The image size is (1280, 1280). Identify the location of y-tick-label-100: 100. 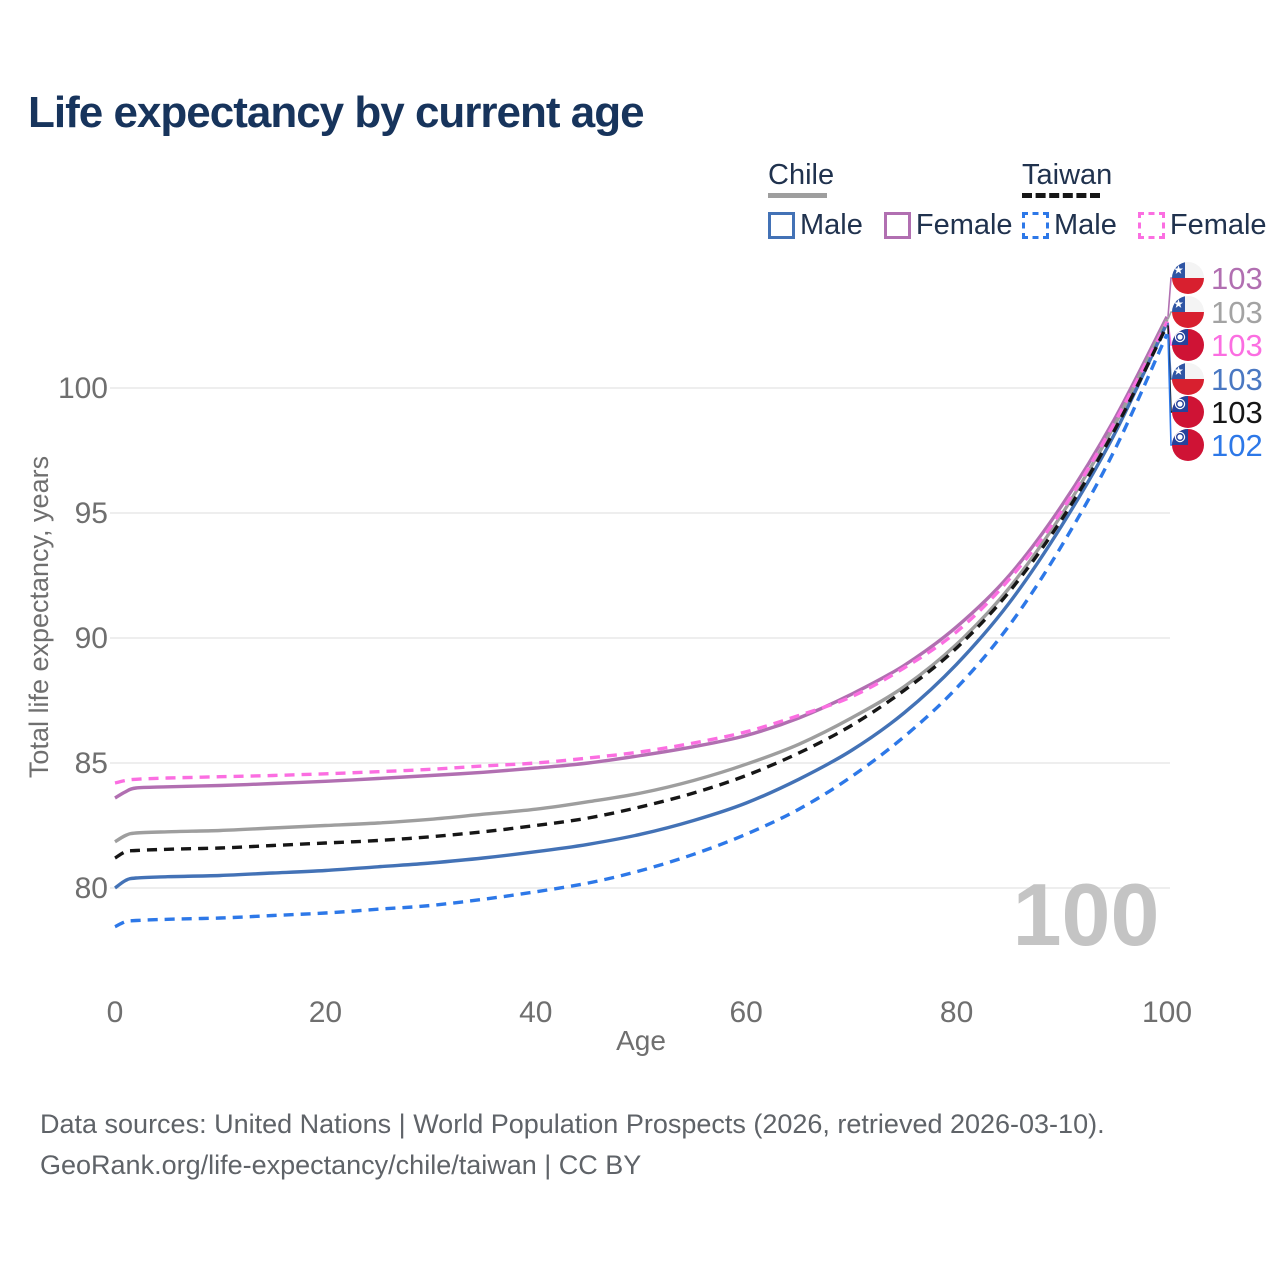
(83, 388).